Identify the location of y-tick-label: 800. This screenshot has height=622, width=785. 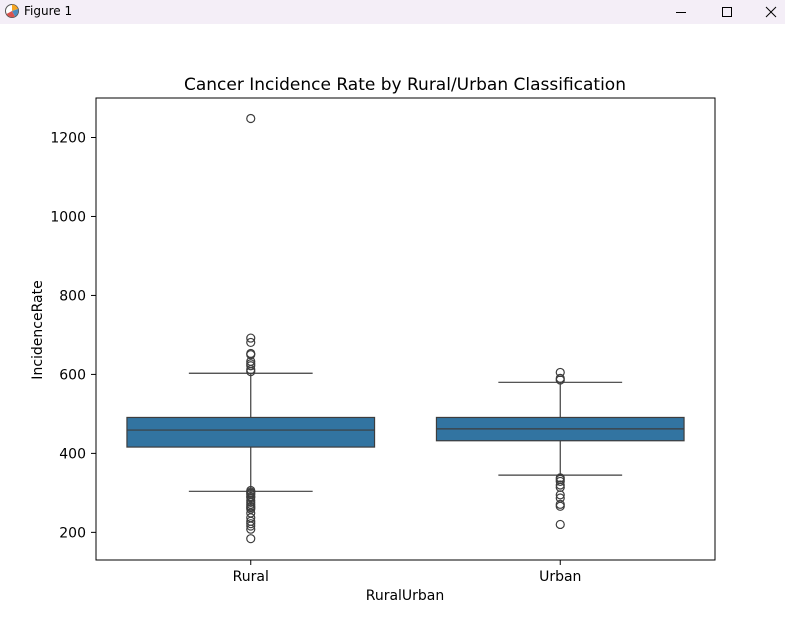
(72, 296).